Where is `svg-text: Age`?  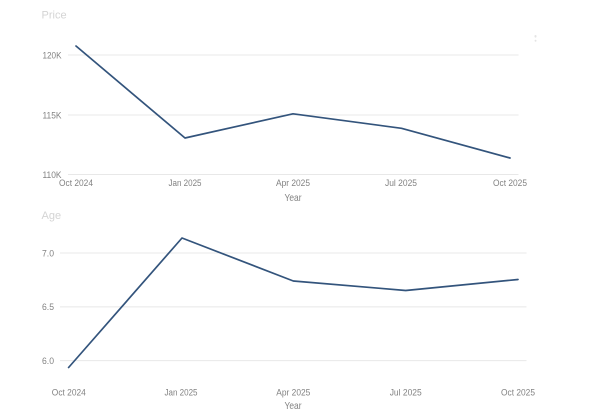 svg-text: Age is located at coordinates (52, 216).